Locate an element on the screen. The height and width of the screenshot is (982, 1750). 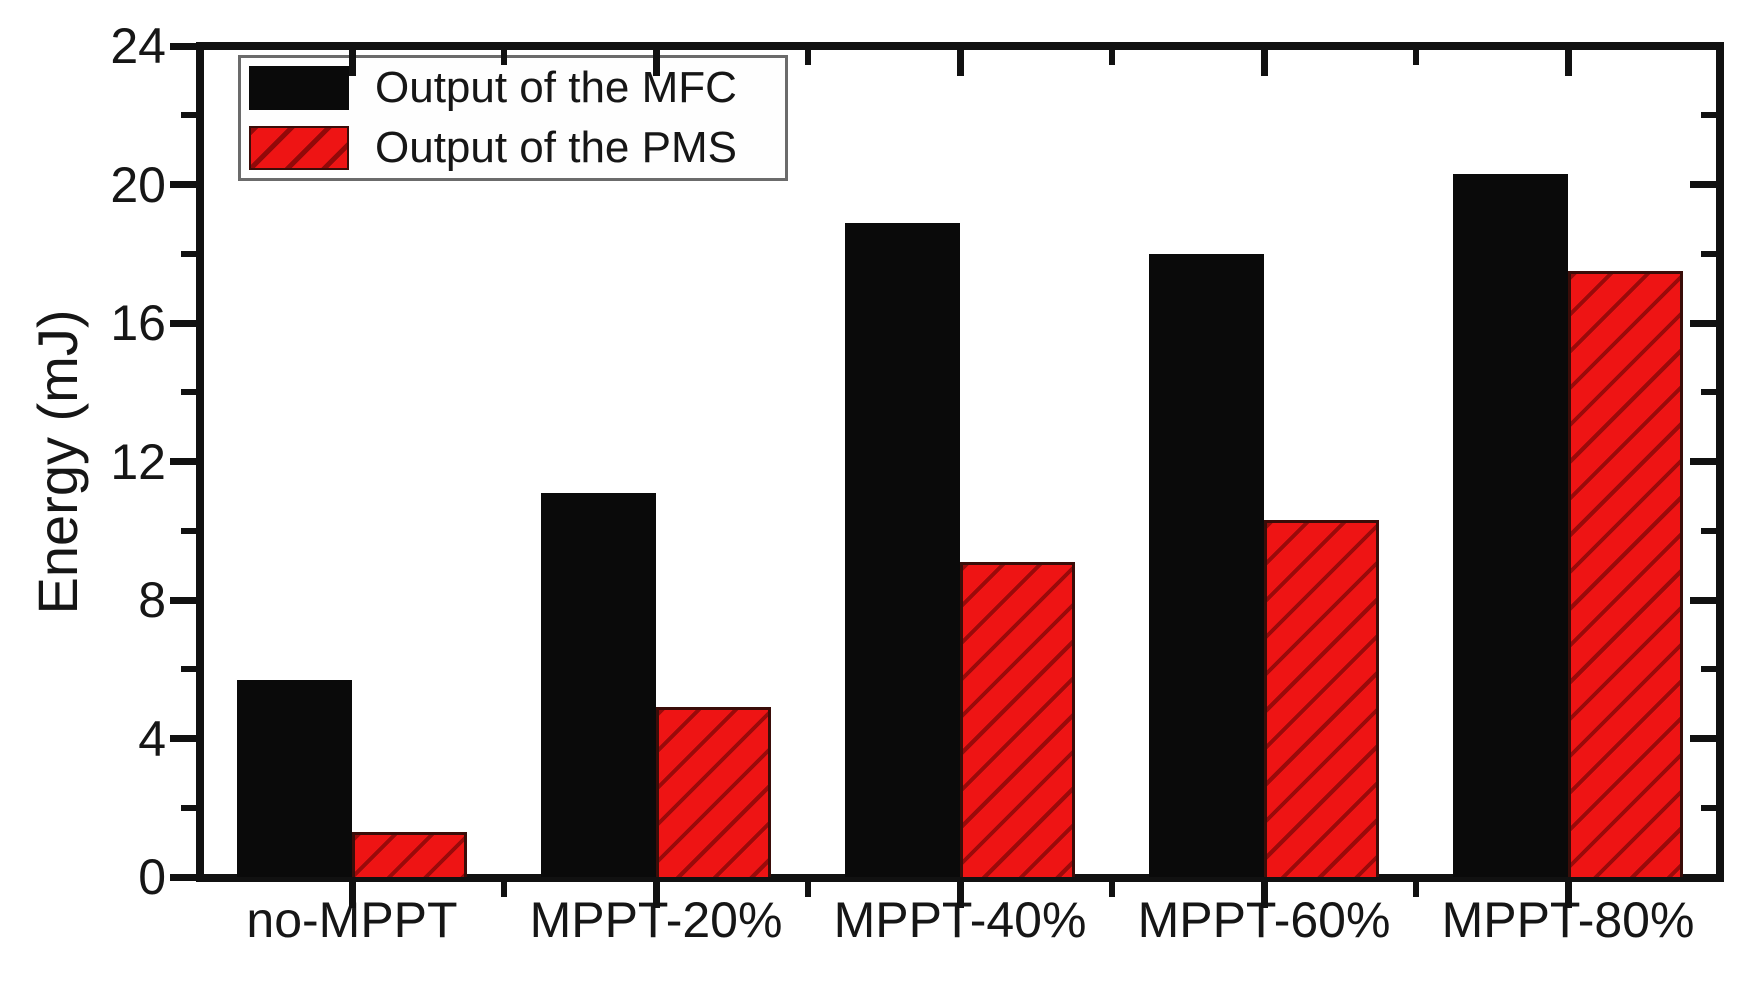
legend-label-pms: Output of the PMS is located at coordinates (556, 147).